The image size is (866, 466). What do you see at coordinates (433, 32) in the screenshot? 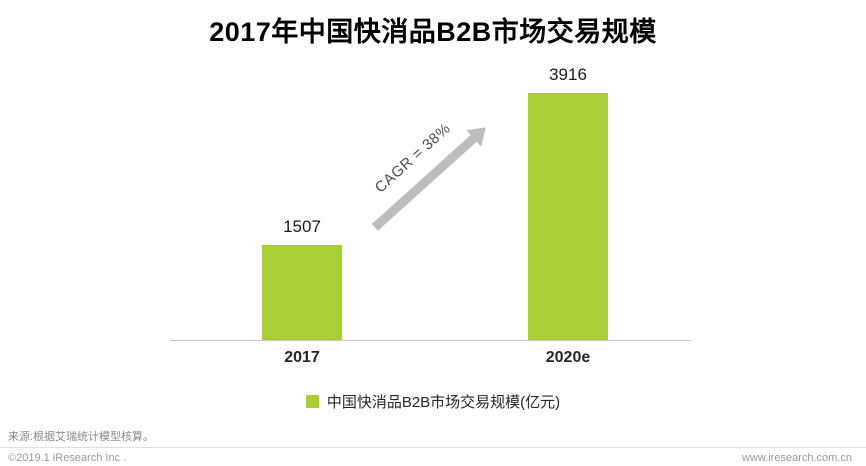
I see `chart-title: 2017年中国快消品B2B市场交易规模` at bounding box center [433, 32].